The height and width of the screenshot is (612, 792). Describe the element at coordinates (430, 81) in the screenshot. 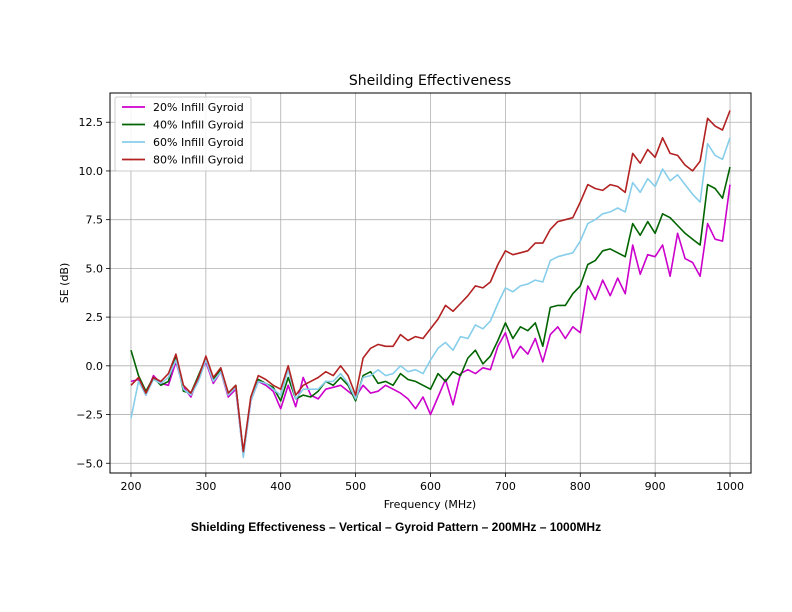

I see `chart-title: Sheilding Effectiveness` at that location.